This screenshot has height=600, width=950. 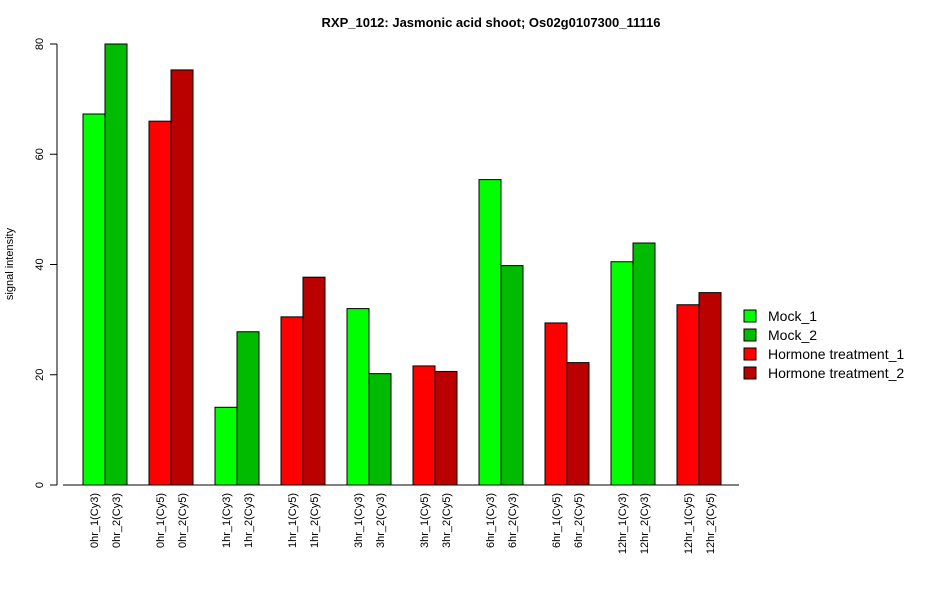 What do you see at coordinates (315, 520) in the screenshot?
I see `x-tick-label: 1hr_2(Cy5)` at bounding box center [315, 520].